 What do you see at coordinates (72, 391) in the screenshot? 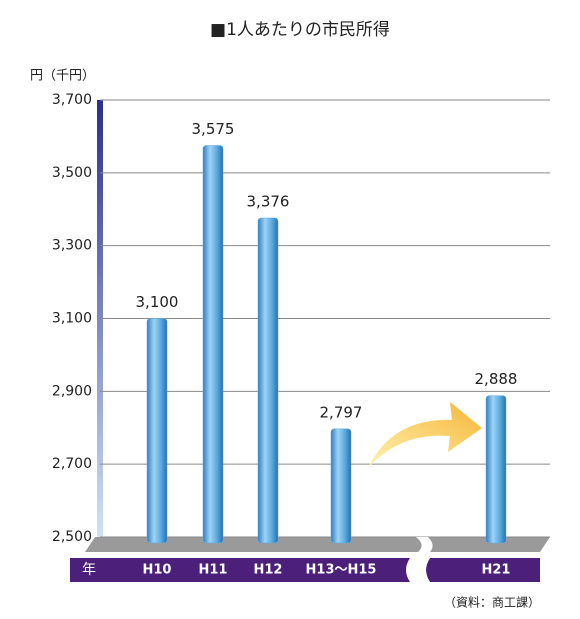
I see `y-tick-label: 2,900` at bounding box center [72, 391].